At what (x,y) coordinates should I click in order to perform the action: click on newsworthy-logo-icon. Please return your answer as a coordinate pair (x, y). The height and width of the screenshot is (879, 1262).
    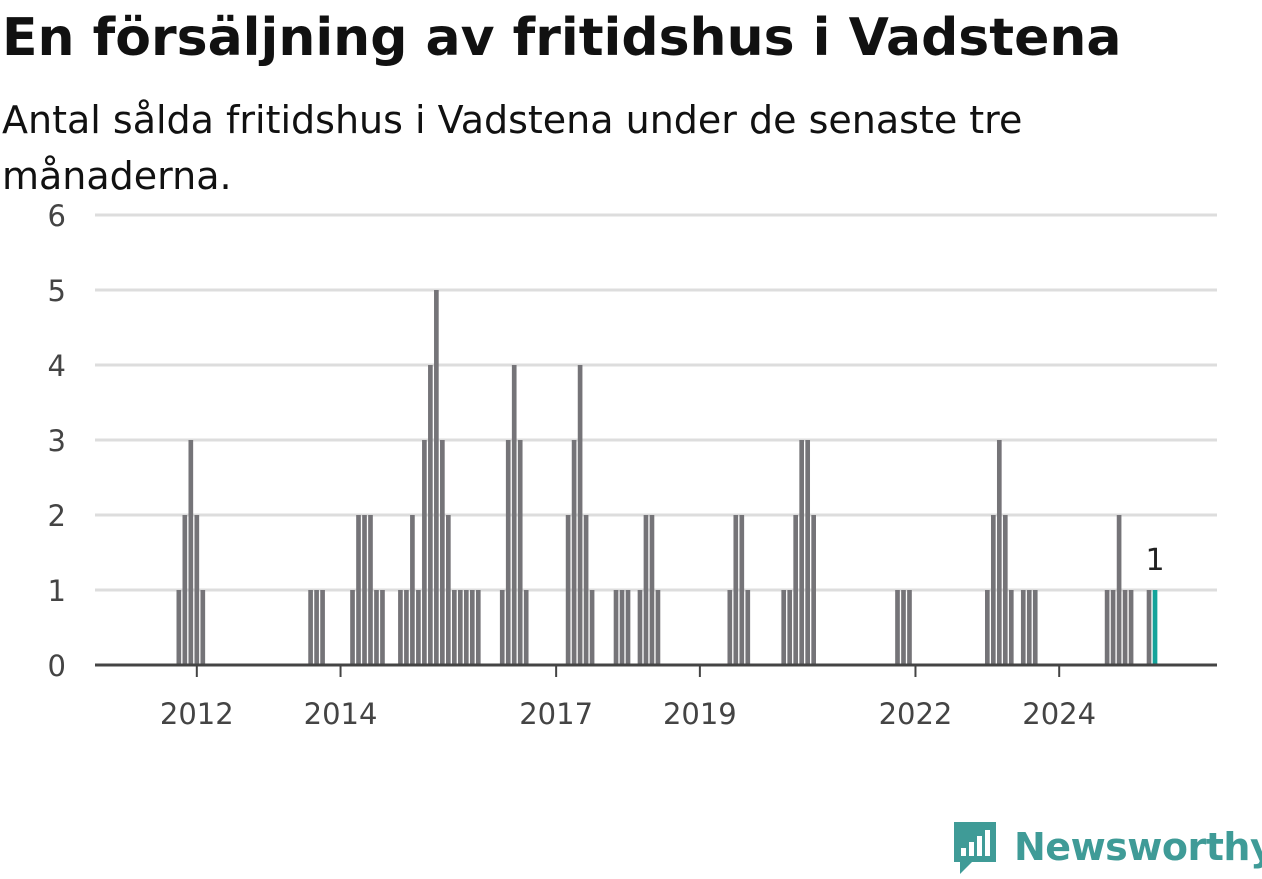
    Looking at the image, I should click on (975, 848).